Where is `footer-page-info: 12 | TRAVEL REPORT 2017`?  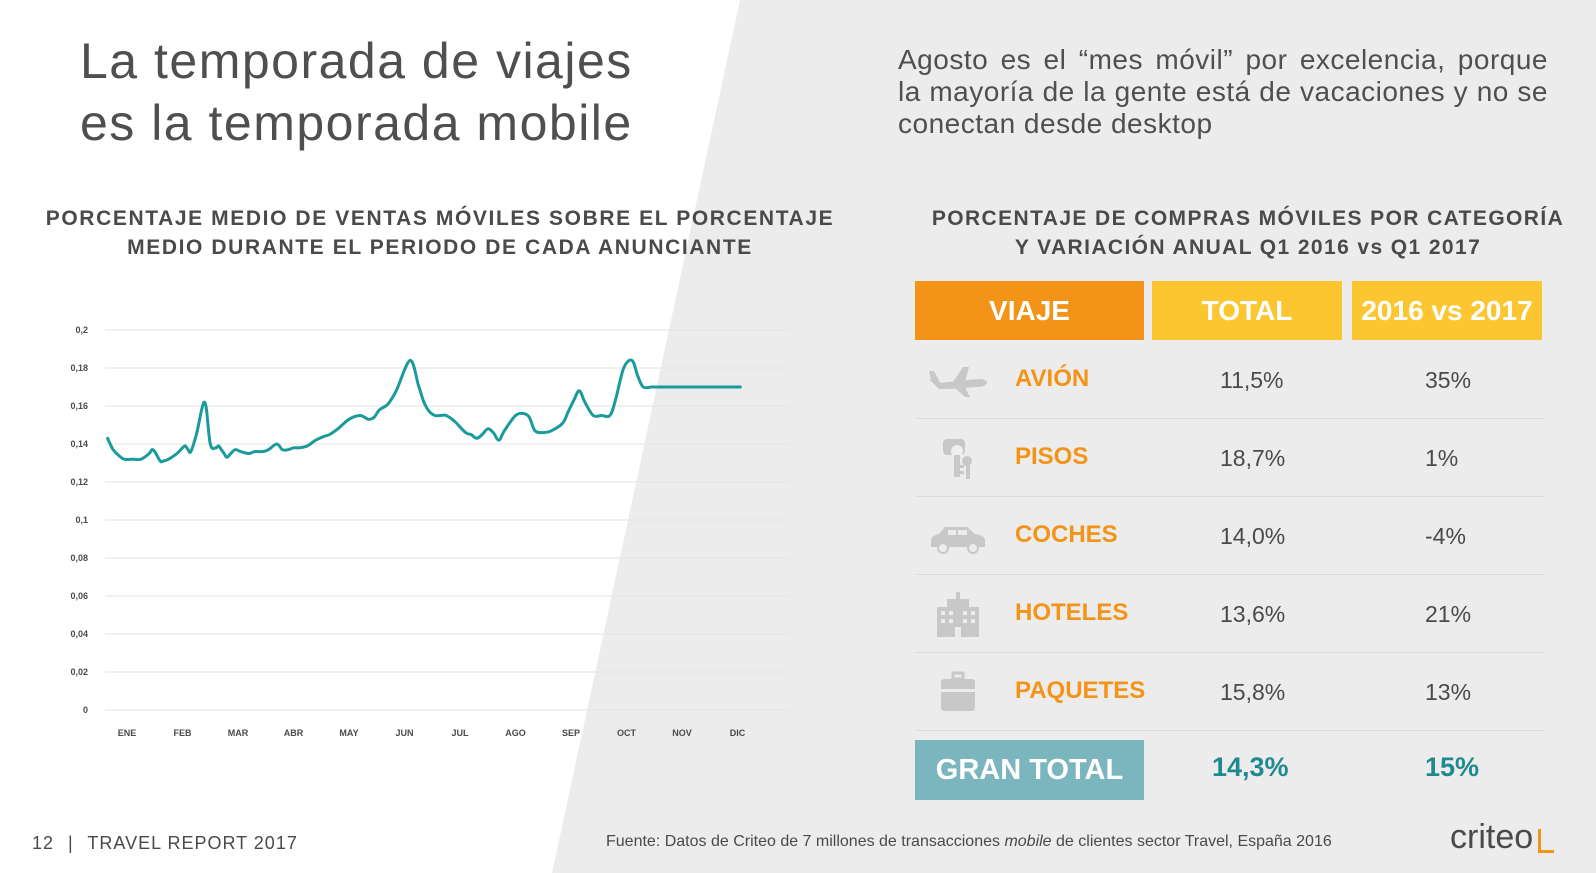 footer-page-info: 12 | TRAVEL REPORT 2017 is located at coordinates (165, 843).